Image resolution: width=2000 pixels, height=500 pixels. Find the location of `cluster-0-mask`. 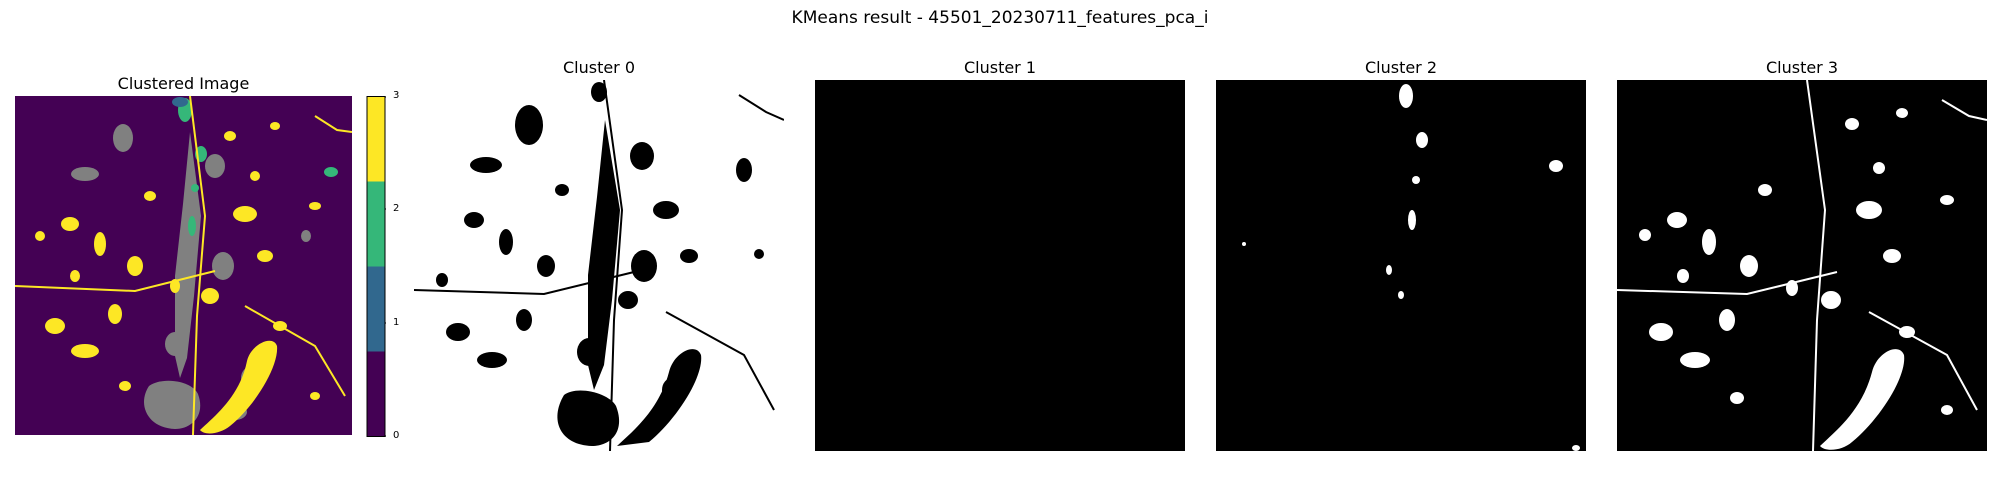

cluster-0-mask is located at coordinates (599, 265).